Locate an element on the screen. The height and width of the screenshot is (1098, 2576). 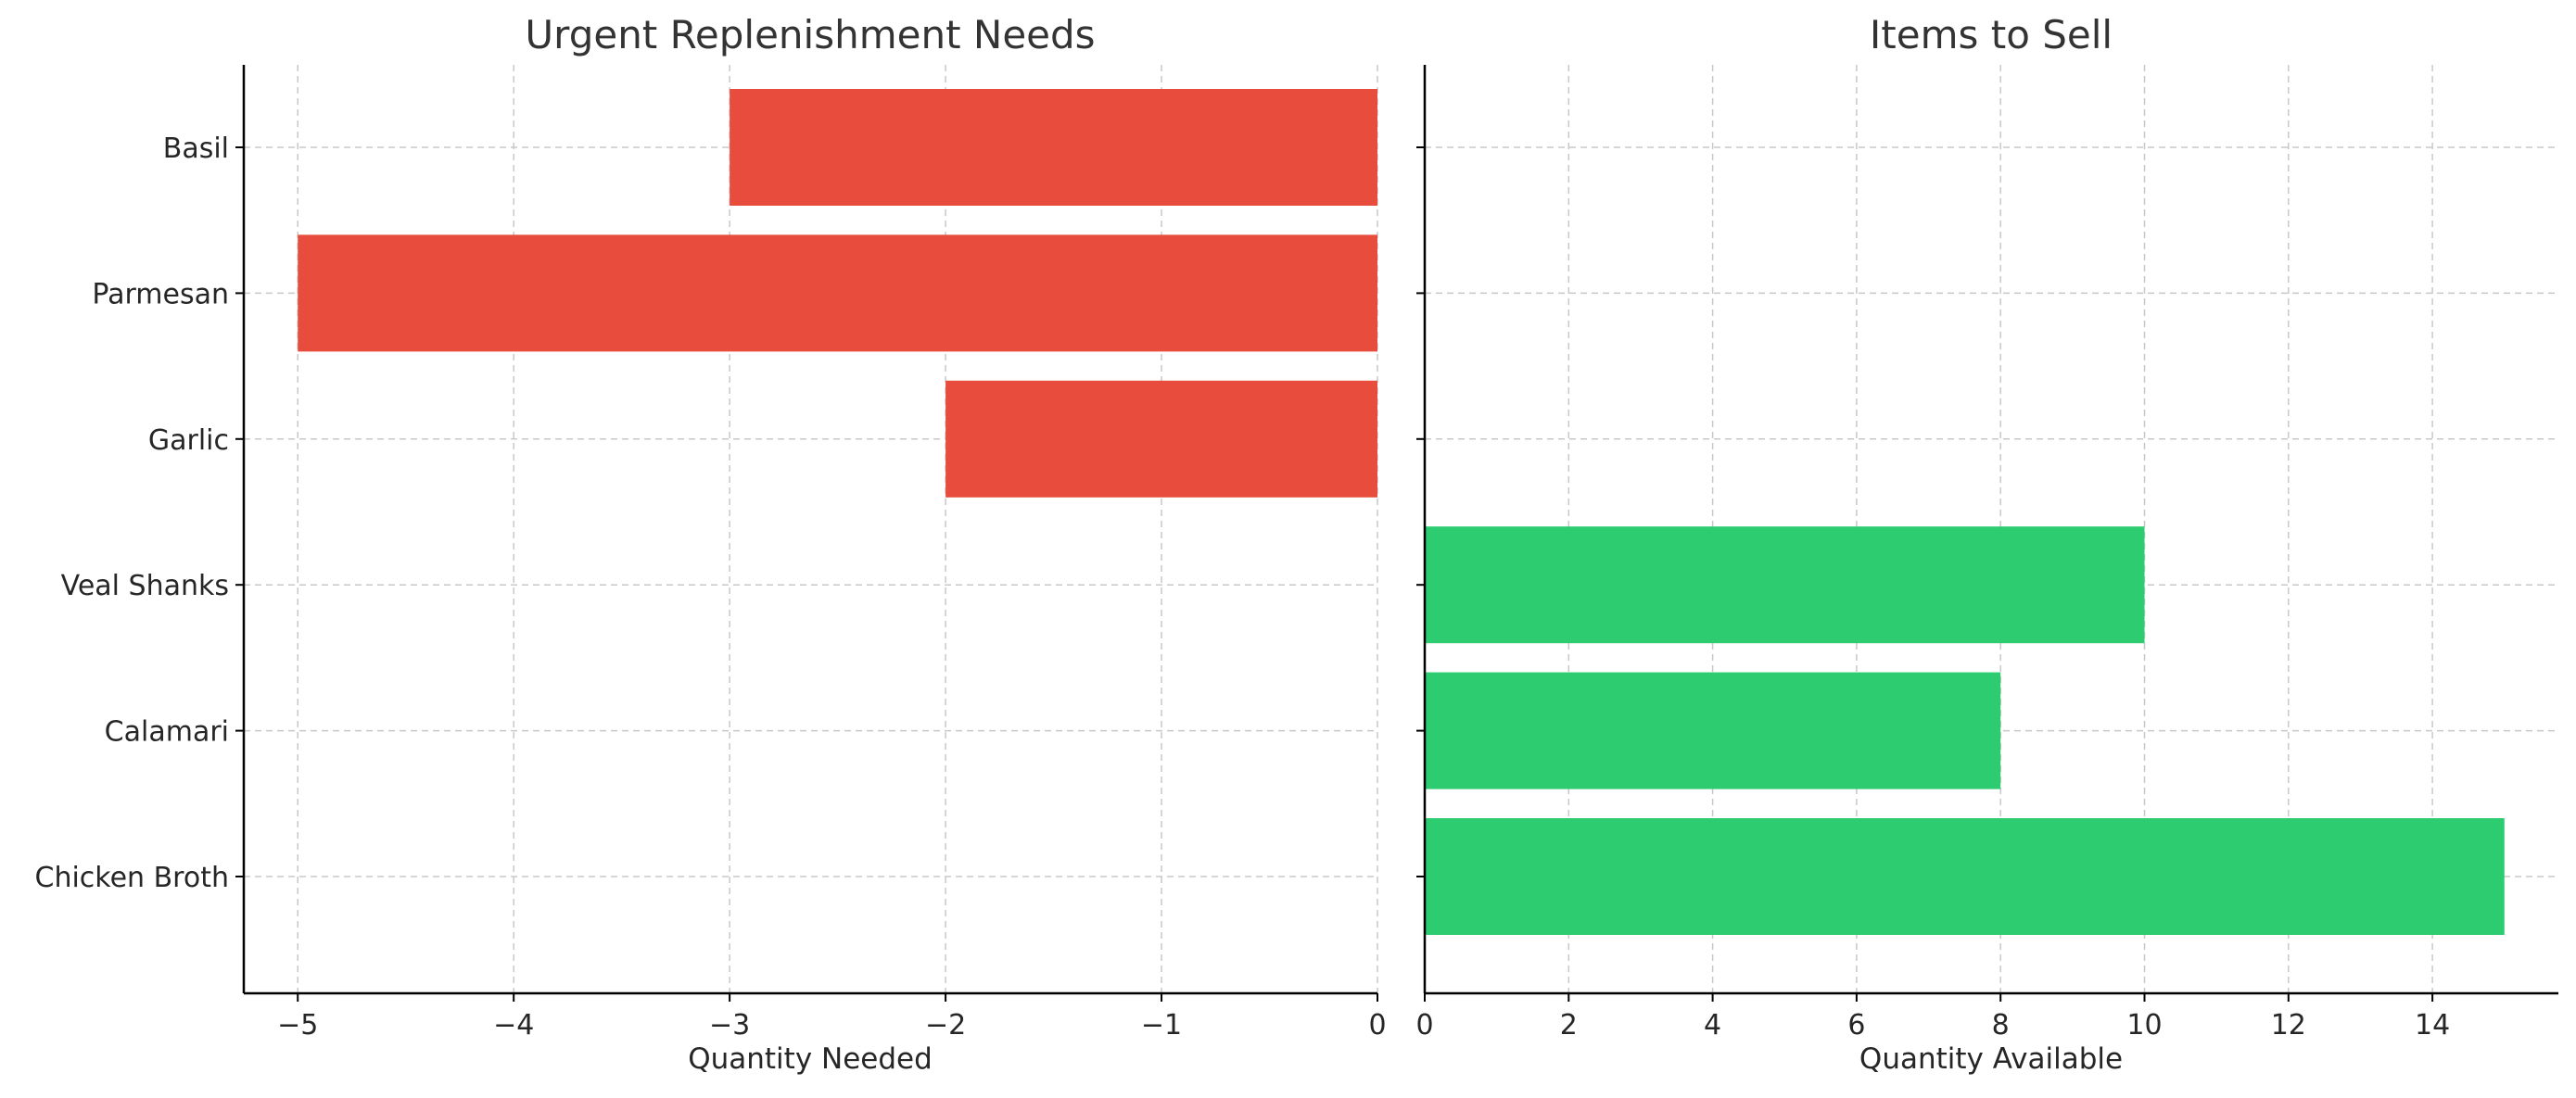
y-tick-label-chicken-broth: Chicken Broth is located at coordinates (133, 878).